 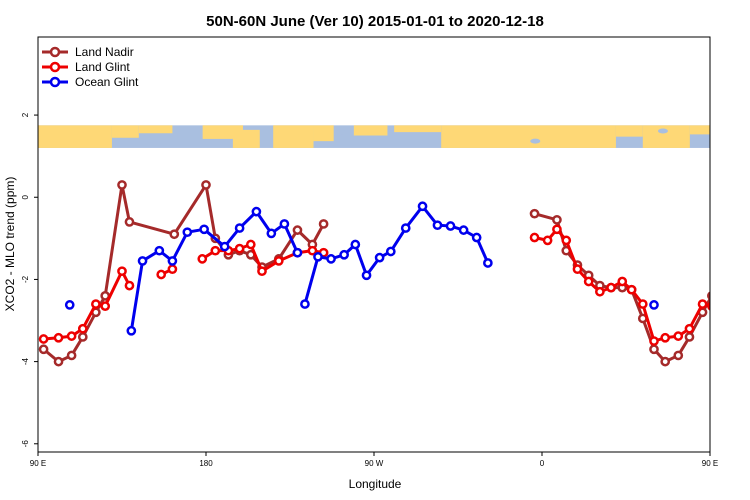 What do you see at coordinates (542, 463) in the screenshot?
I see `x-tick-label-3: 0` at bounding box center [542, 463].